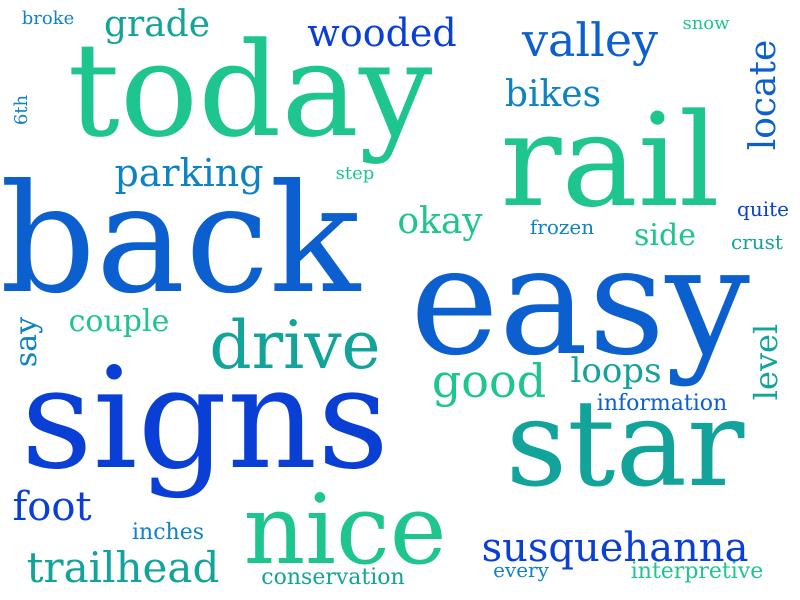 The height and width of the screenshot is (600, 800). What do you see at coordinates (665, 235) in the screenshot?
I see `word-side: side` at bounding box center [665, 235].